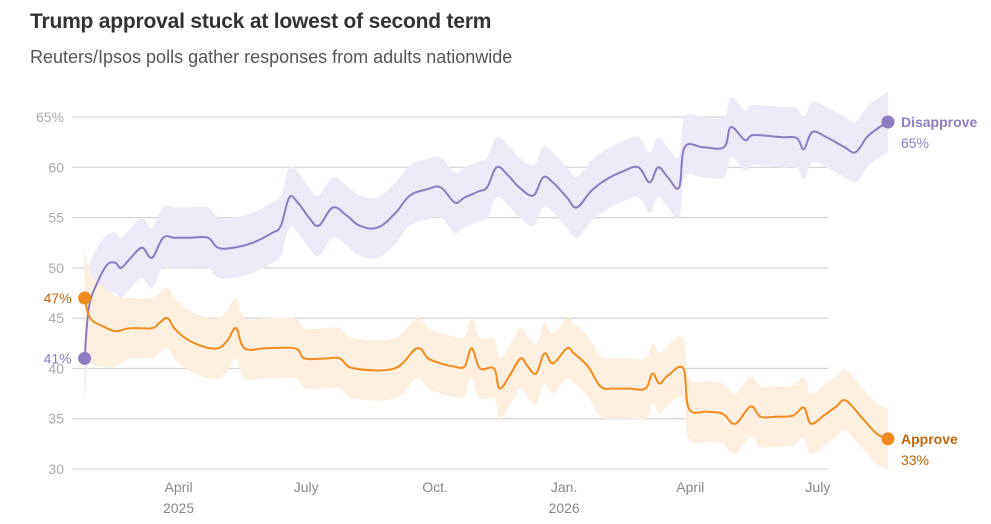 The width and height of the screenshot is (991, 524). What do you see at coordinates (929, 439) in the screenshot?
I see `approve-series-name: Approve` at bounding box center [929, 439].